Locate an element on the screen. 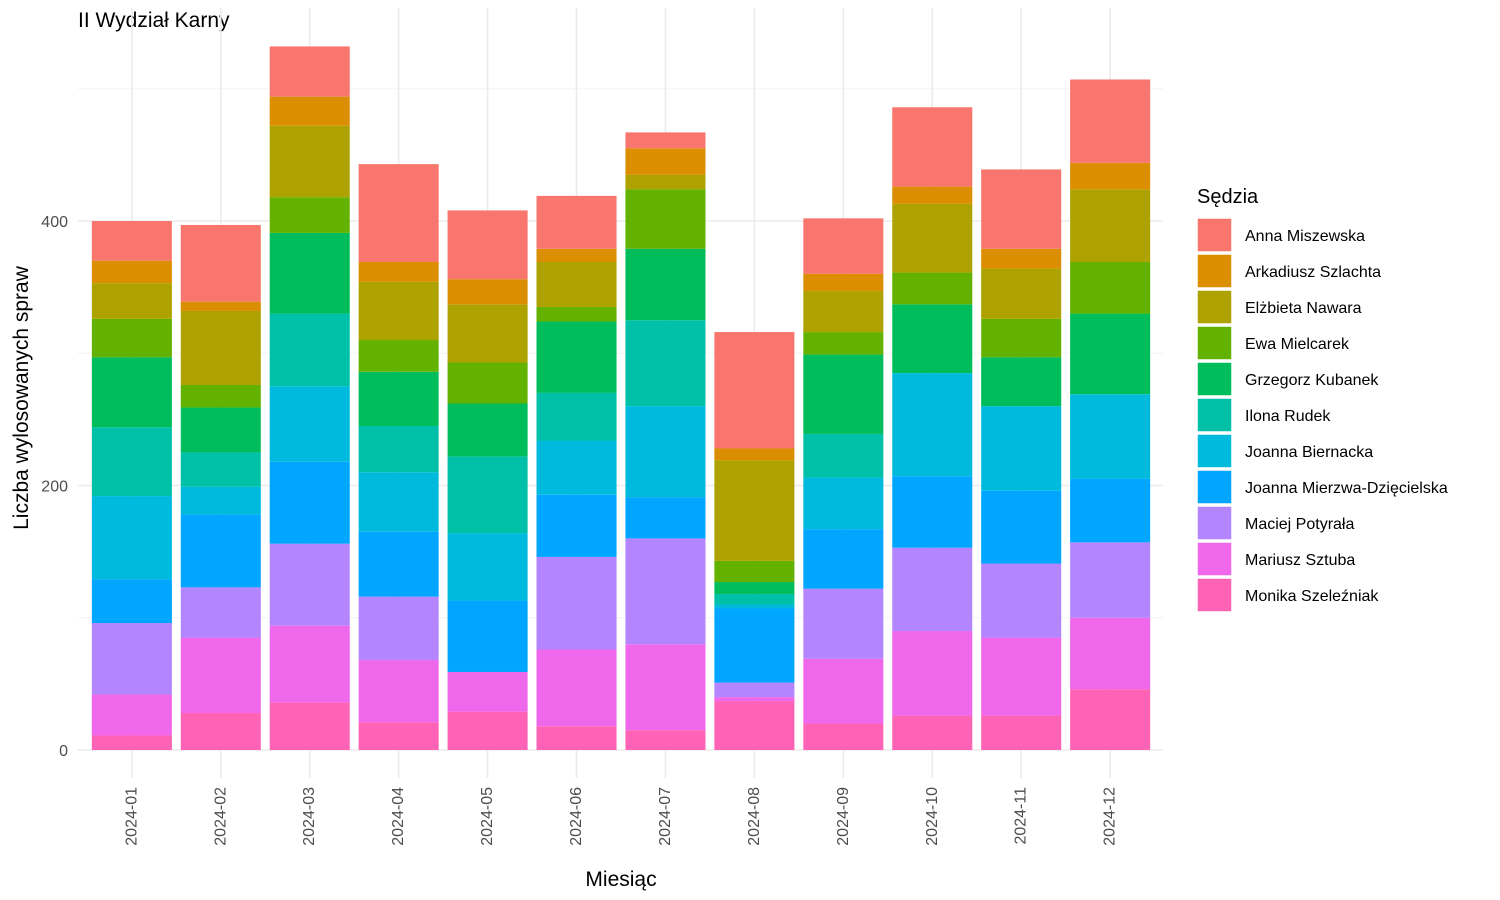 This screenshot has height=900, width=1500. bar-segment-2024-11-ewa-mielcarek is located at coordinates (1021, 338).